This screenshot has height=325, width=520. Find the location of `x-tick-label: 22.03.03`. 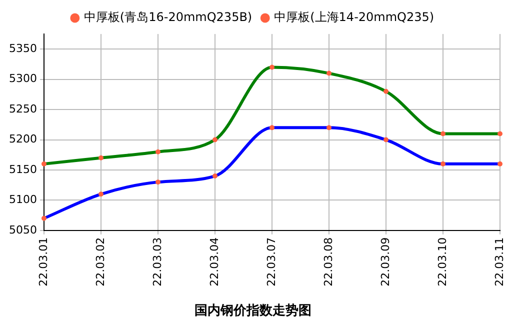

x-tick-label: 22.03.03 is located at coordinates (157, 261).